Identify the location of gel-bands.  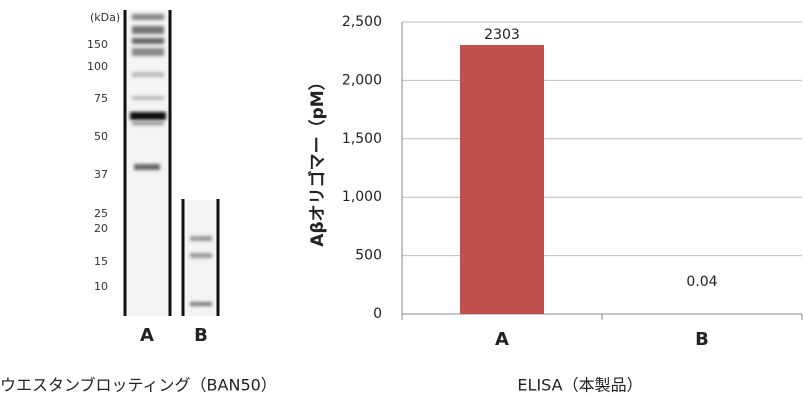
(171, 160).